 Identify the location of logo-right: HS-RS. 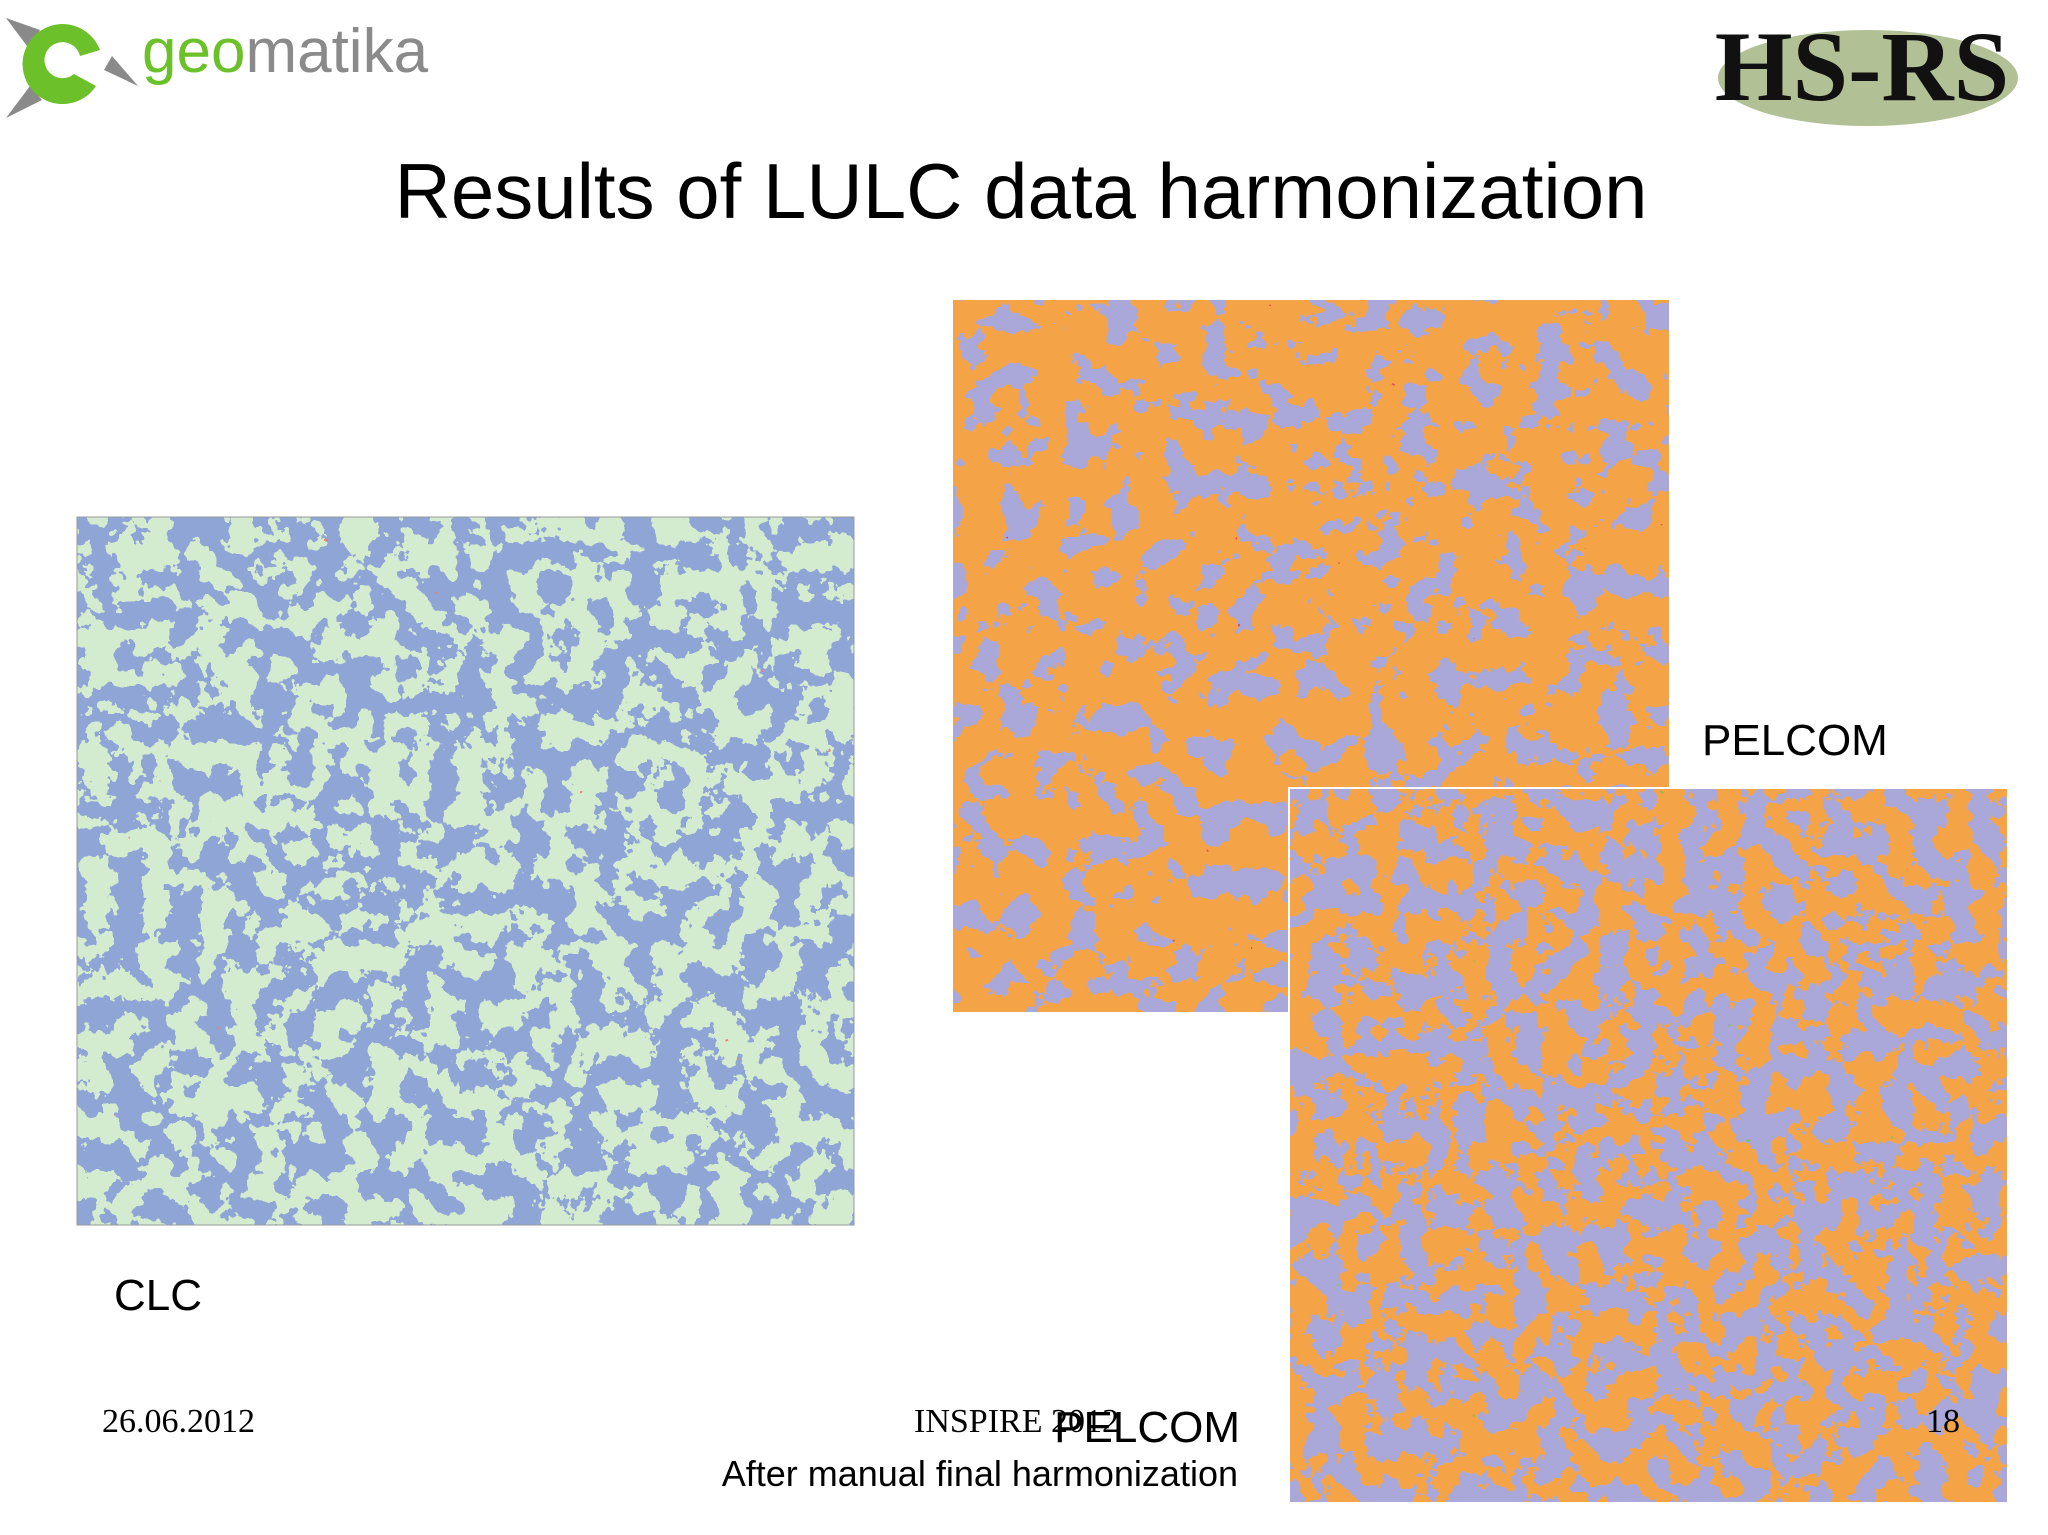
(1866, 68).